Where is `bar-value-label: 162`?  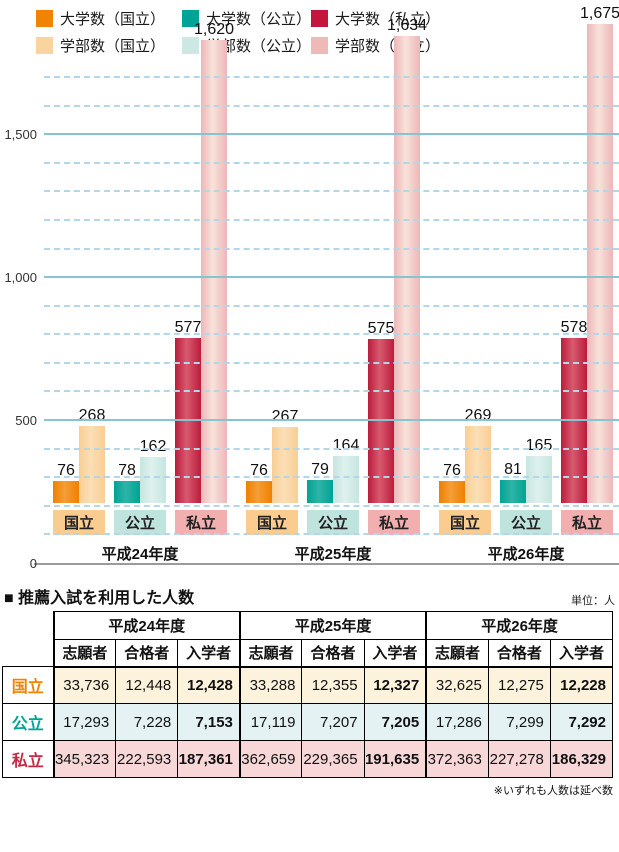
bar-value-label: 162 is located at coordinates (153, 446).